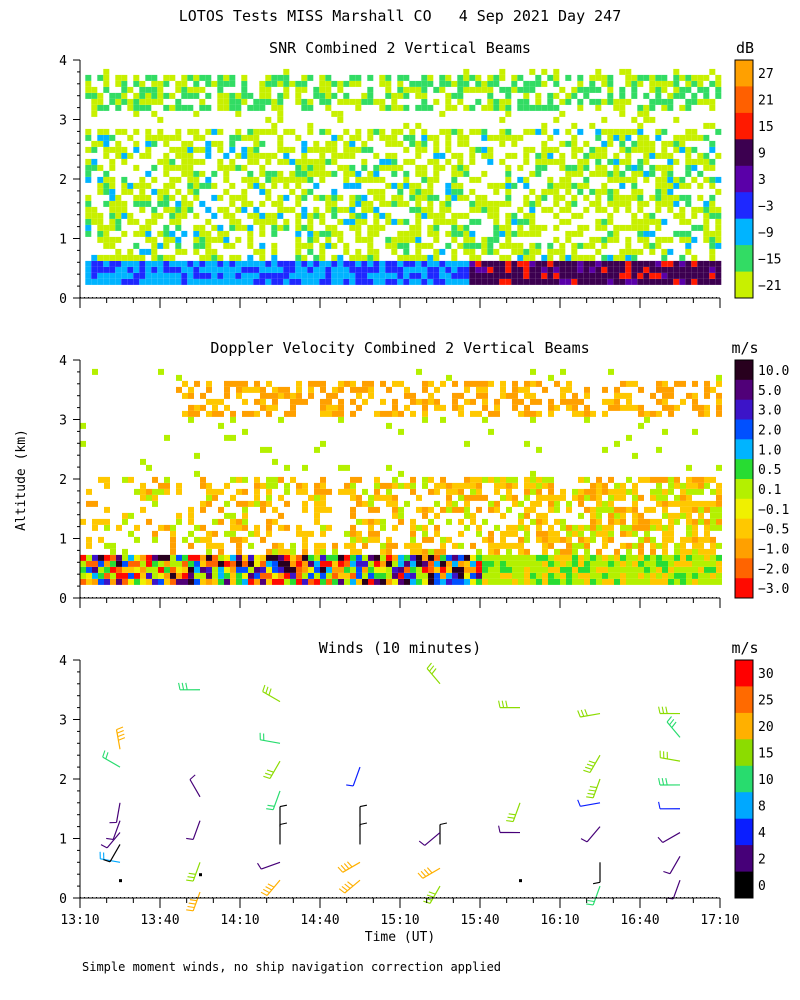 This screenshot has height=1000, width=800. What do you see at coordinates (319, 920) in the screenshot?
I see `x-tick-label: 14:40` at bounding box center [319, 920].